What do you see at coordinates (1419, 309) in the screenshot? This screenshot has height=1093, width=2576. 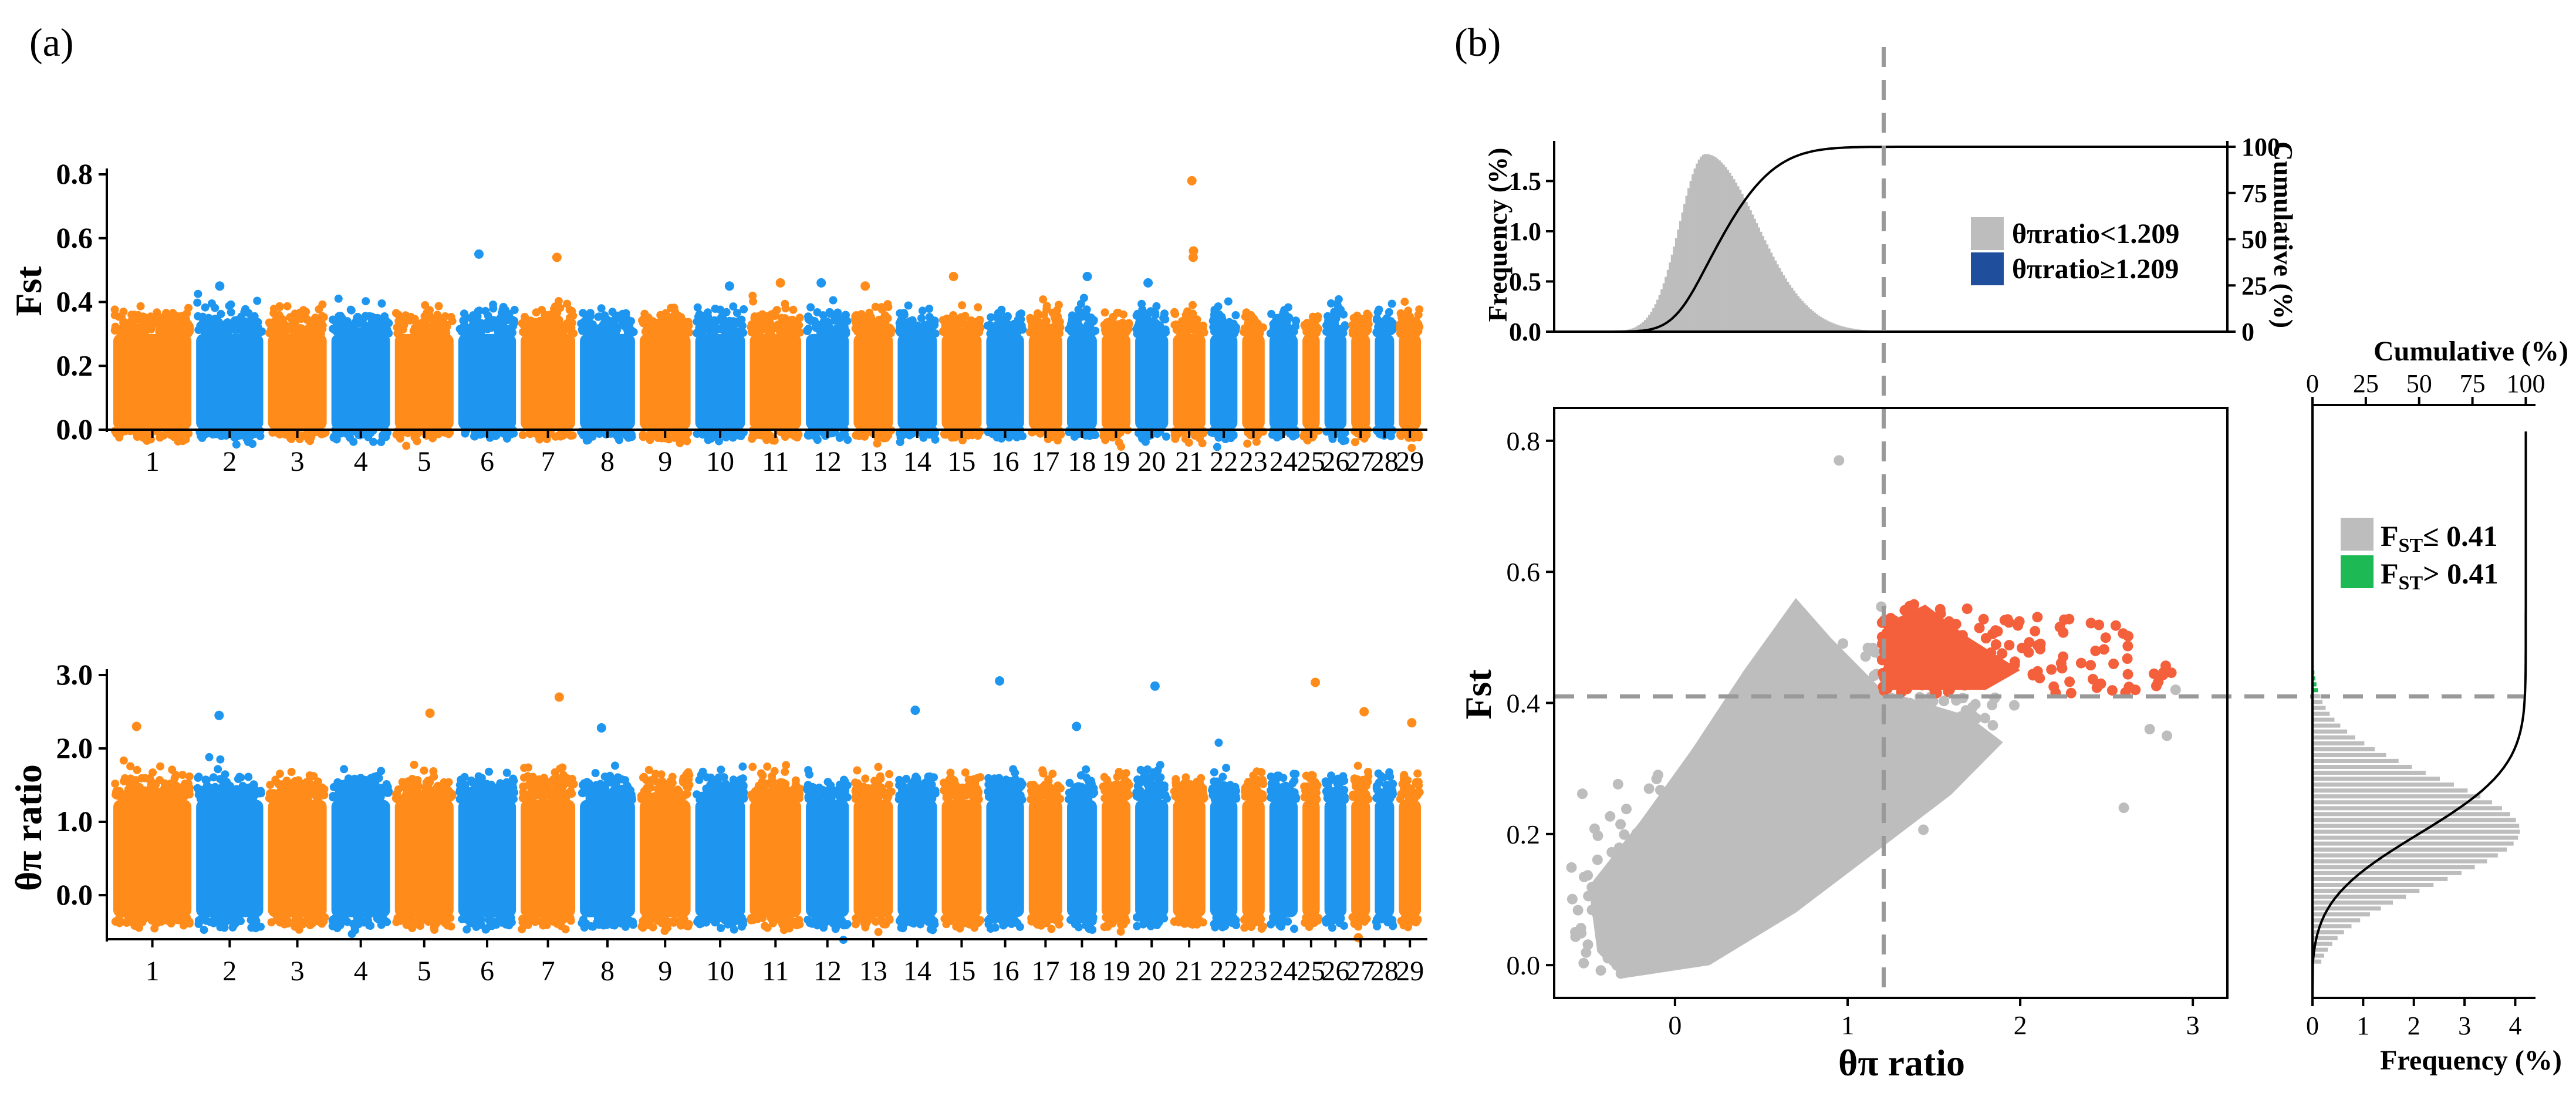 I see `chromosome-29-point` at bounding box center [1419, 309].